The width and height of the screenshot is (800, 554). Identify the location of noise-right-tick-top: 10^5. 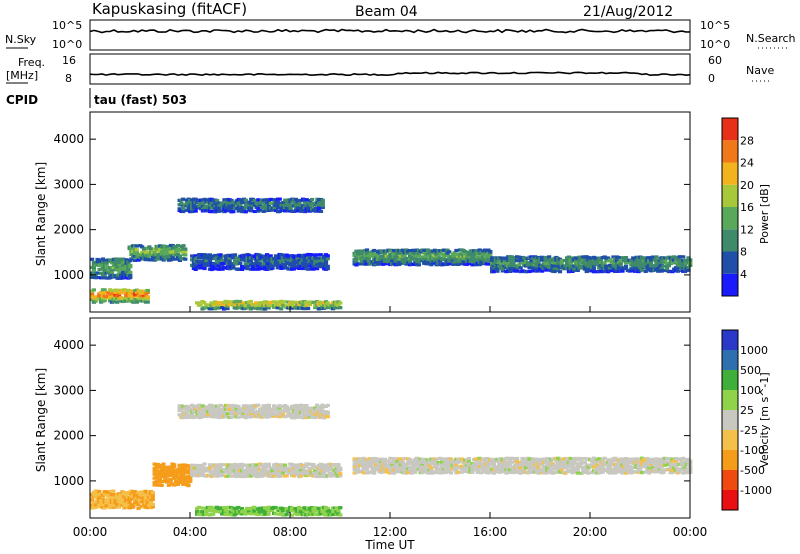
(715, 25).